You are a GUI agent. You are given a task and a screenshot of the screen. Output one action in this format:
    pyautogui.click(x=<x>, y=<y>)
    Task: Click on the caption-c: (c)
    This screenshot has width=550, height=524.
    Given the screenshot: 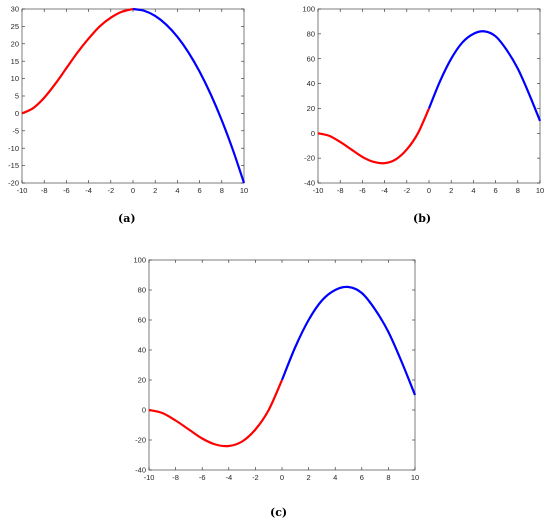 What is the action you would take?
    pyautogui.click(x=279, y=512)
    